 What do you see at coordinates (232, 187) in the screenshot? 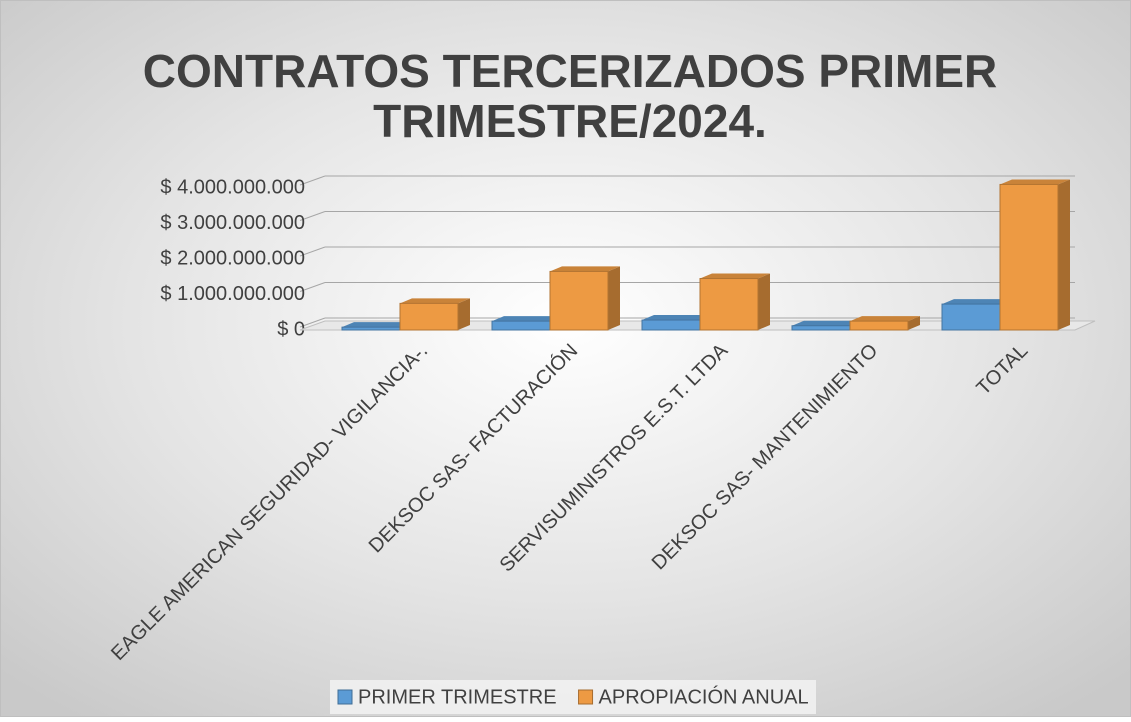
I see `y-tick-label: $ 4.000.000.000` at bounding box center [232, 187].